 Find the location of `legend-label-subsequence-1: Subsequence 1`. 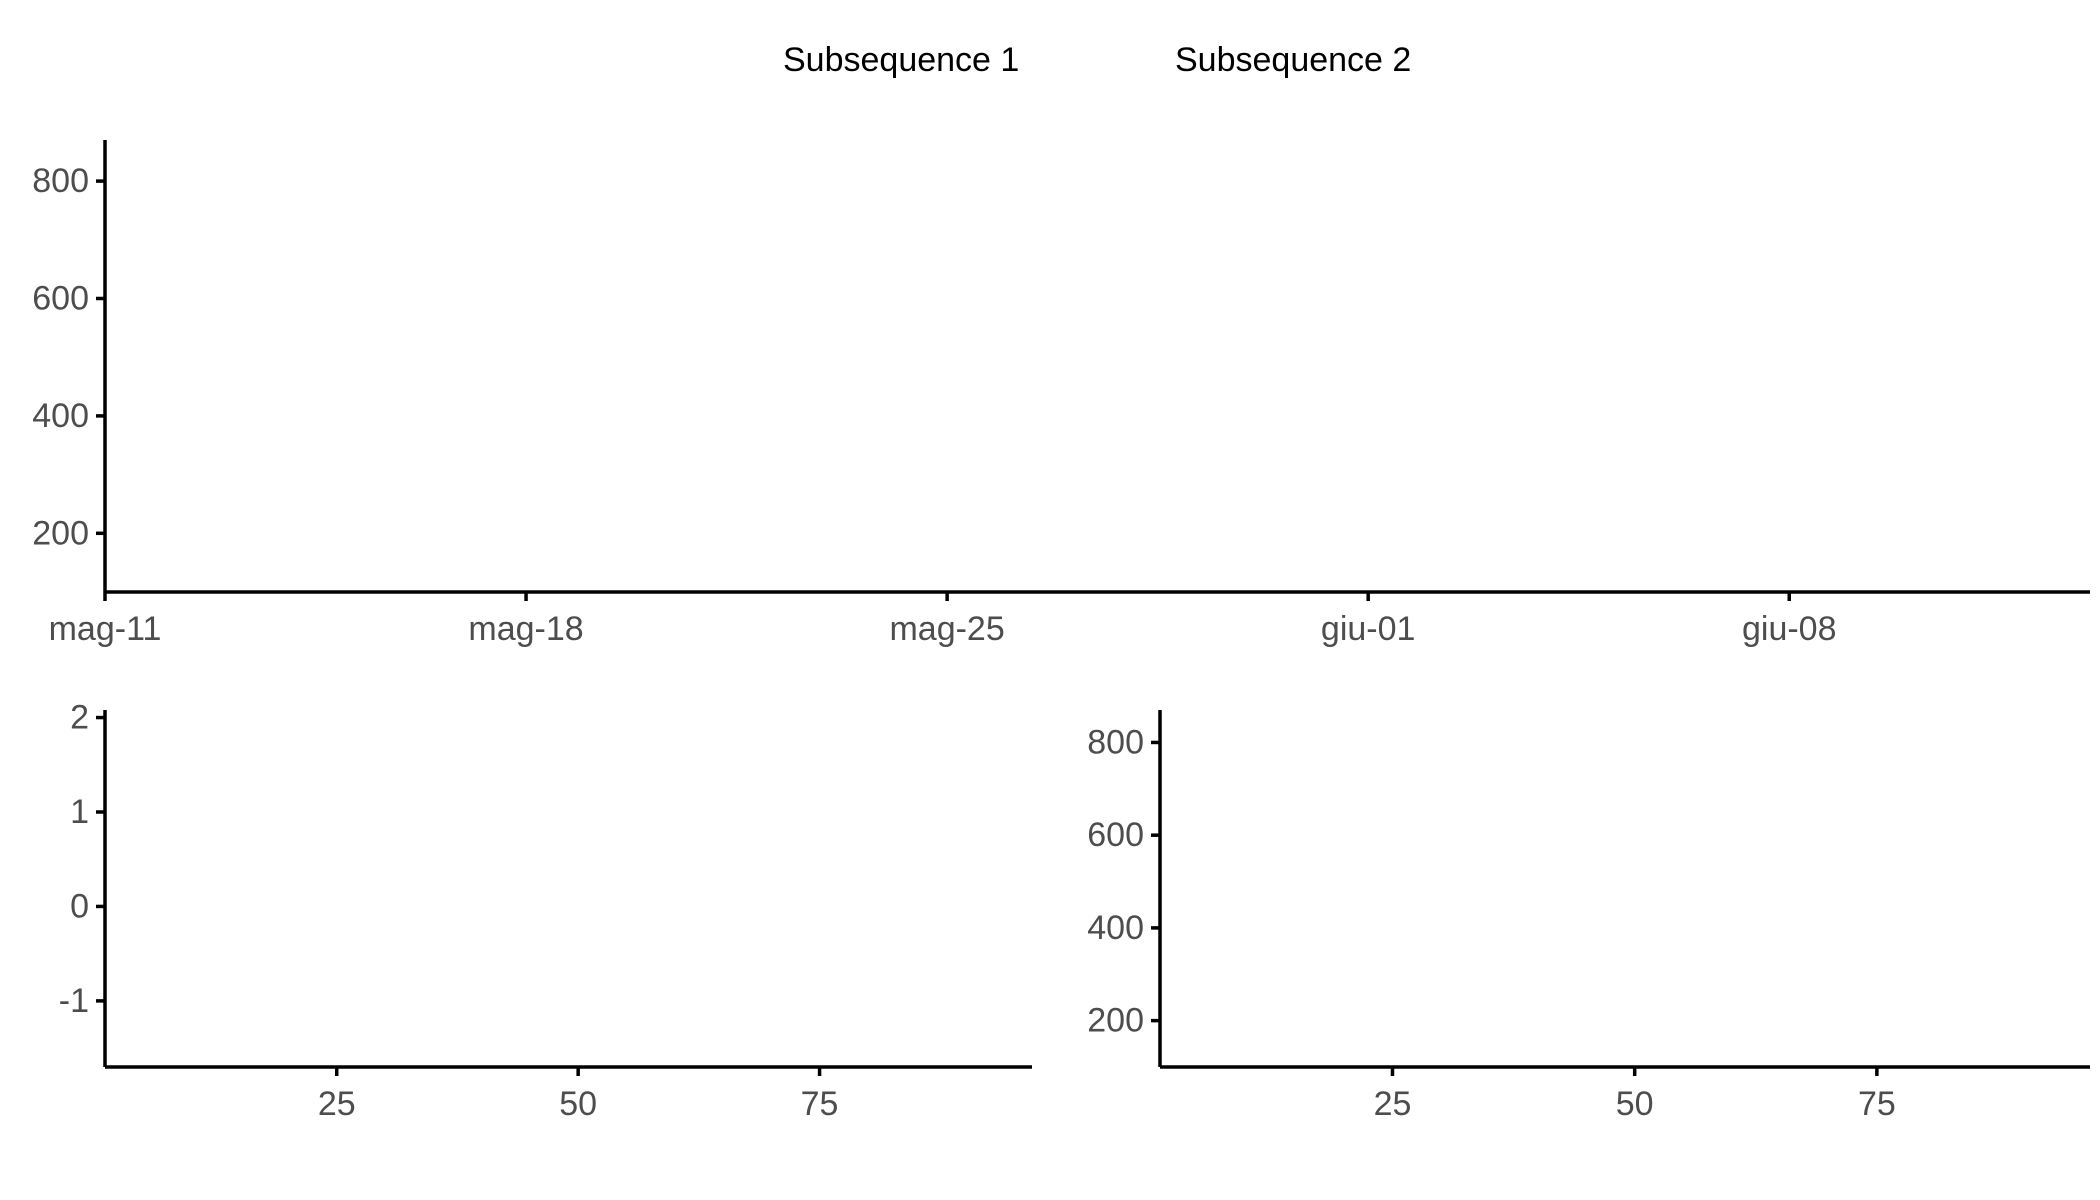

legend-label-subsequence-1: Subsequence 1 is located at coordinates (901, 60).